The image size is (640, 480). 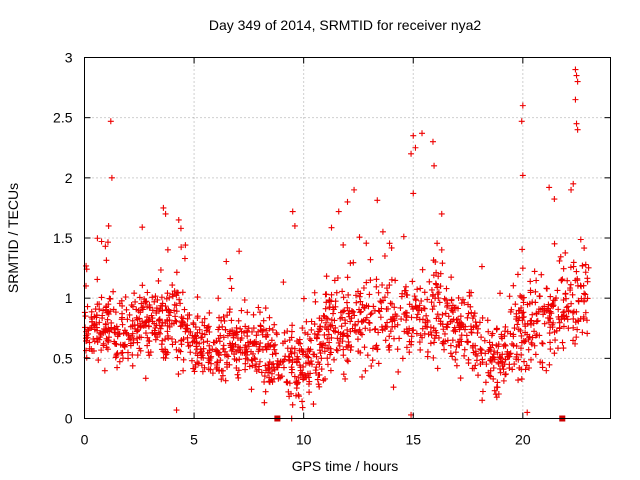 I want to click on y-tick-label: 0, so click(x=69, y=419).